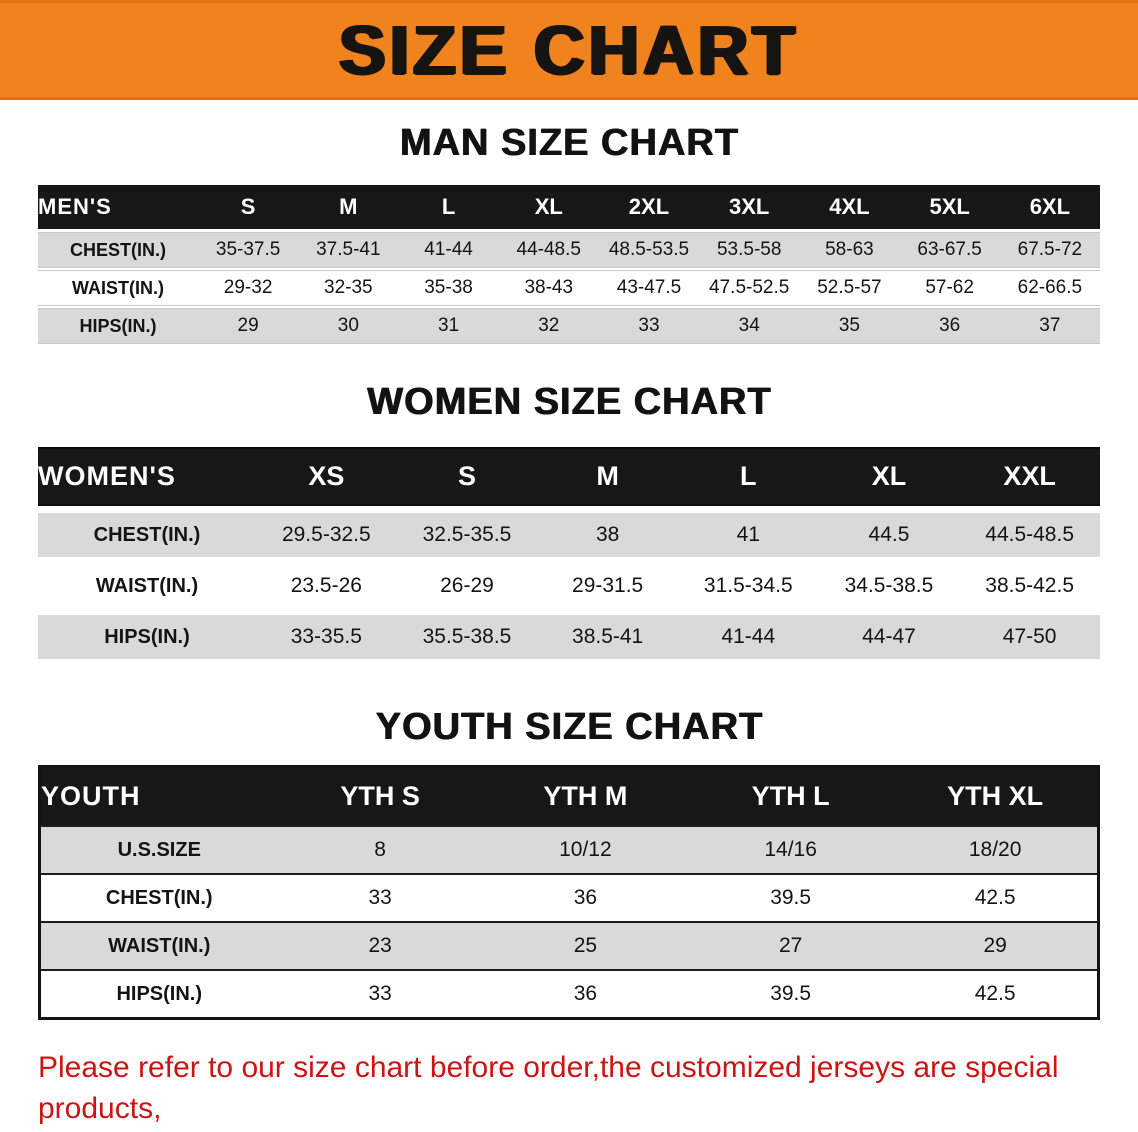 This screenshot has width=1138, height=1132. I want to click on table-row: HIPS(IN.) 29 30 31 32 33 34 35 36 37, so click(569, 326).